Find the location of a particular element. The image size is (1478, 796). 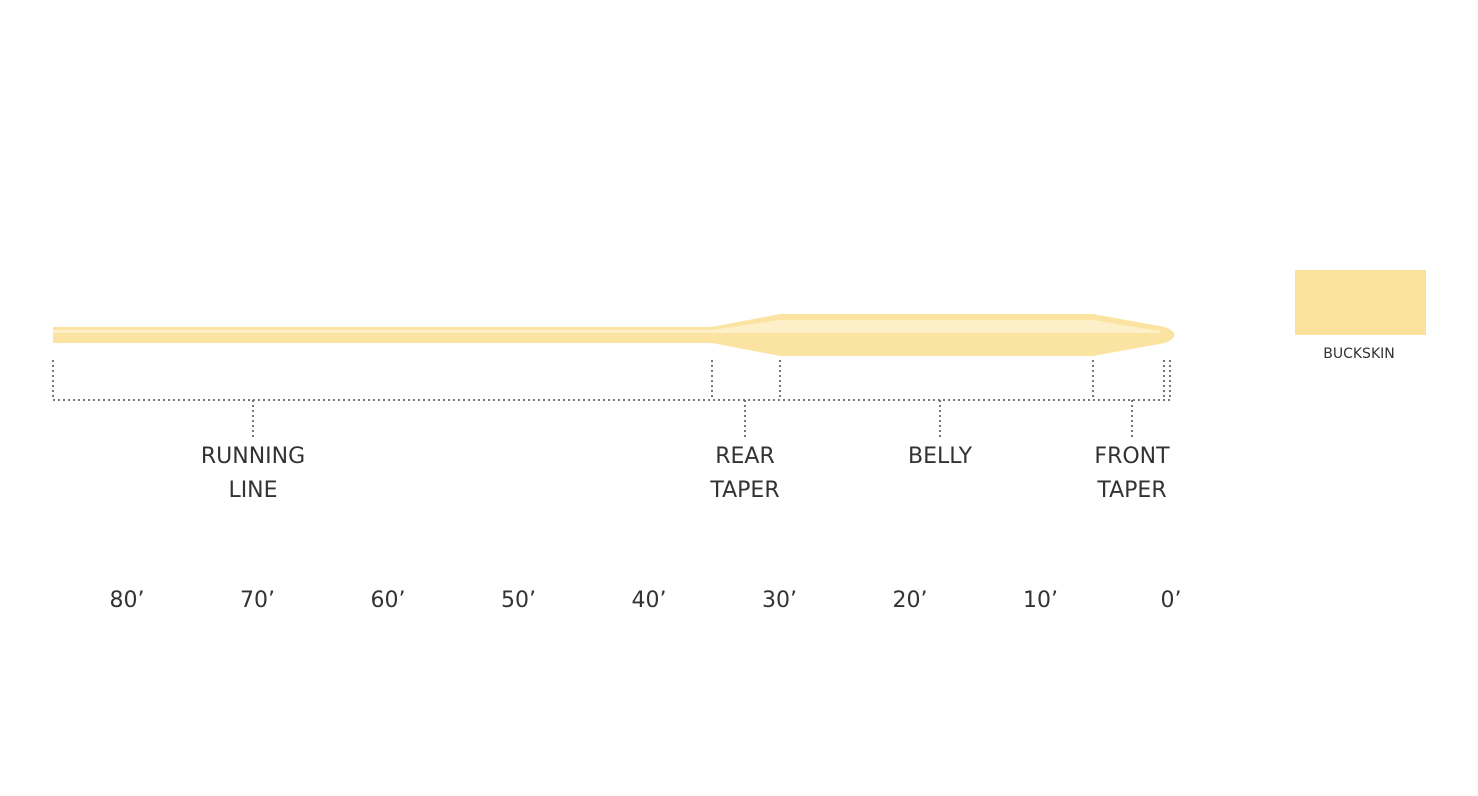

section-label: BELLY is located at coordinates (940, 456).